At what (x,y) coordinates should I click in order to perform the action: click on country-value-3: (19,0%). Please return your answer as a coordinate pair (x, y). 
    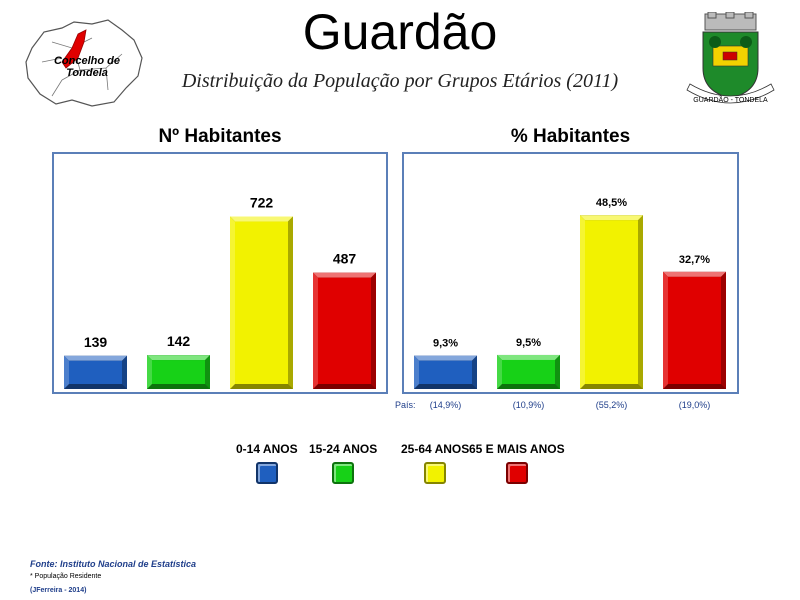
    Looking at the image, I should click on (694, 405).